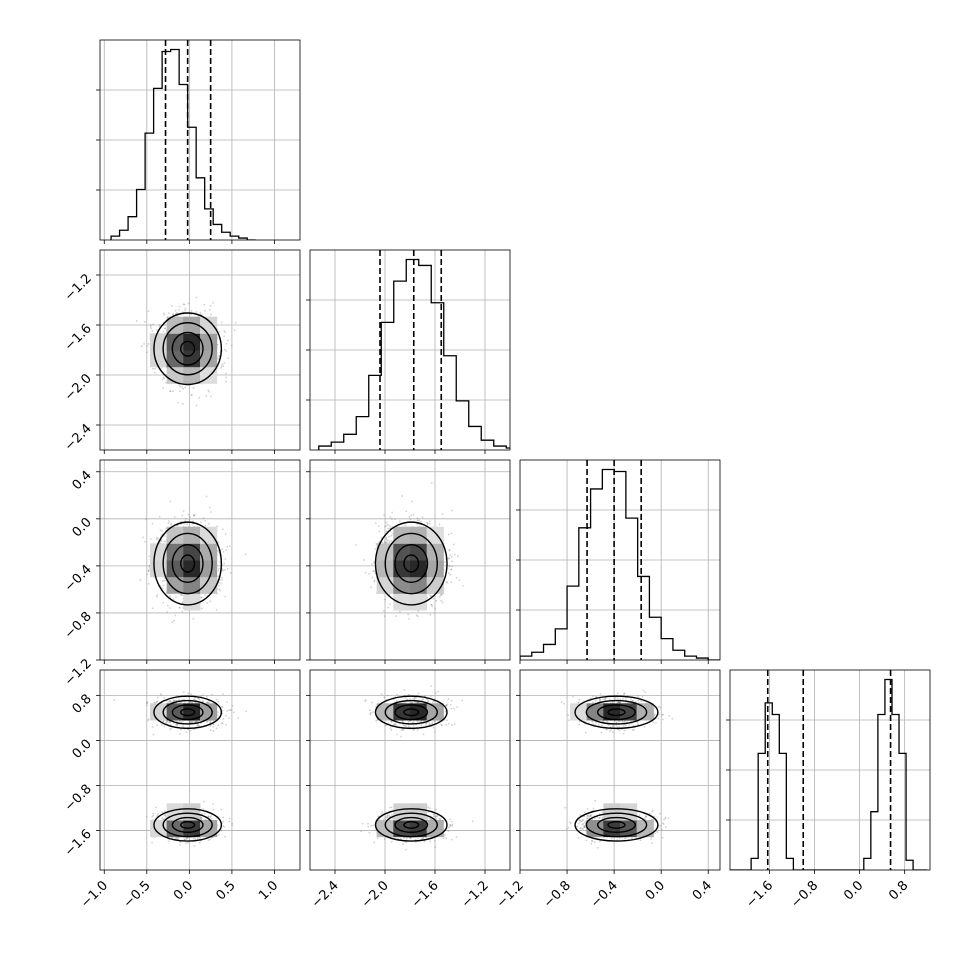 Image resolution: width=970 pixels, height=970 pixels. Describe the element at coordinates (620, 564) in the screenshot. I see `histogram-step` at that location.